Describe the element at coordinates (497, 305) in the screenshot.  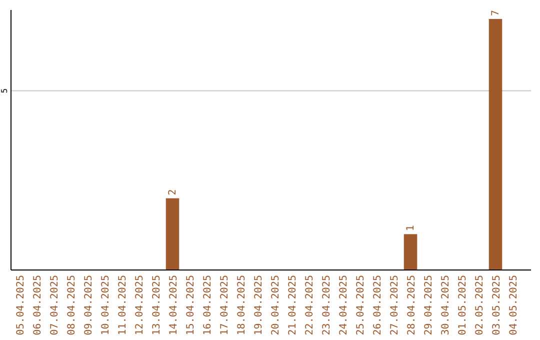
I see `x-tick-label: 03.05.2025` at that location.